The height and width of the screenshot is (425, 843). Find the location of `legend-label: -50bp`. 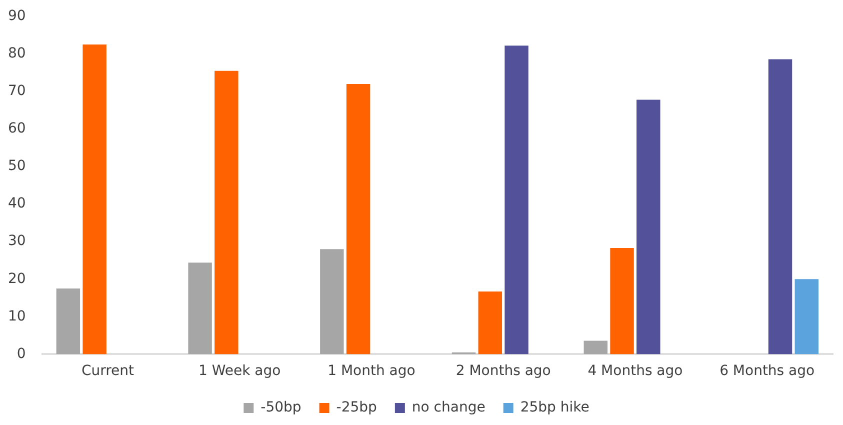

legend-label: -50bp is located at coordinates (281, 408).